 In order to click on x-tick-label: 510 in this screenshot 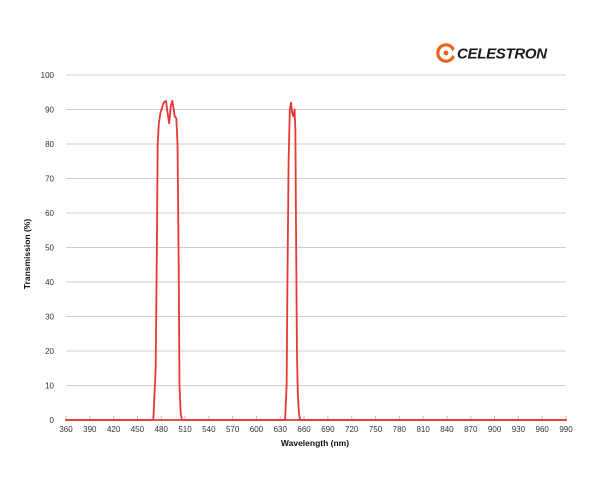, I will do `click(185, 429)`.